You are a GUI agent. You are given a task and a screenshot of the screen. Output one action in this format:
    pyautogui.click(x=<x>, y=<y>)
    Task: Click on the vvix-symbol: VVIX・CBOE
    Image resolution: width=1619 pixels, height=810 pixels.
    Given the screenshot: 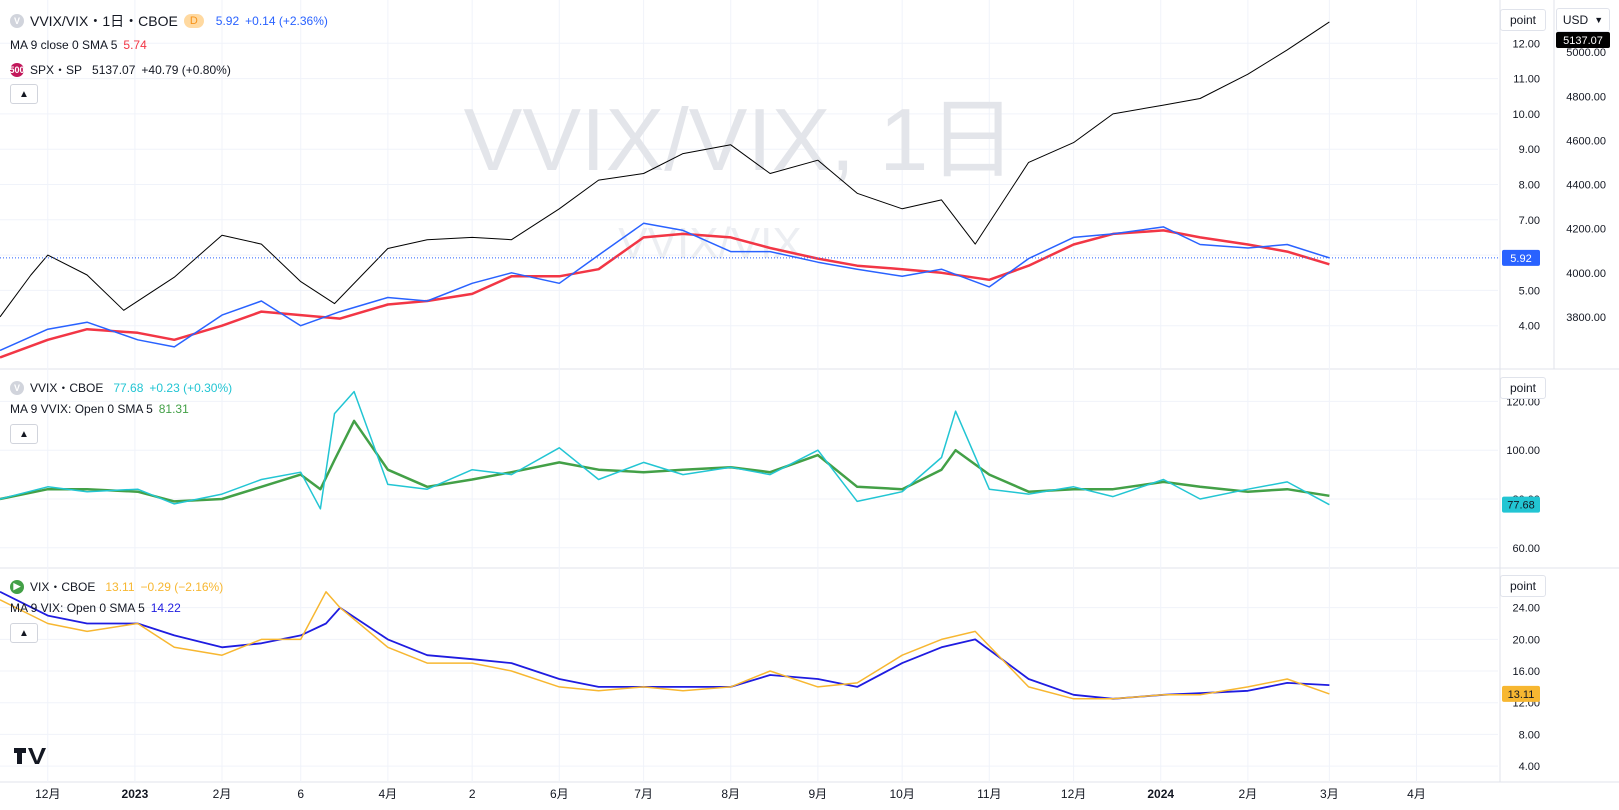 What is the action you would take?
    pyautogui.click(x=67, y=388)
    